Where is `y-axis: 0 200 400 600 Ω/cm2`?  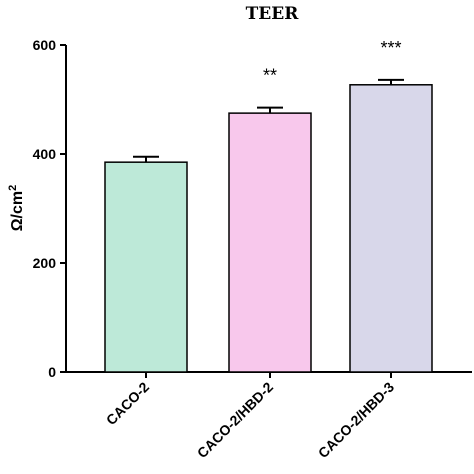
y-axis: 0 200 400 600 Ω/cm2 is located at coordinates (37, 208).